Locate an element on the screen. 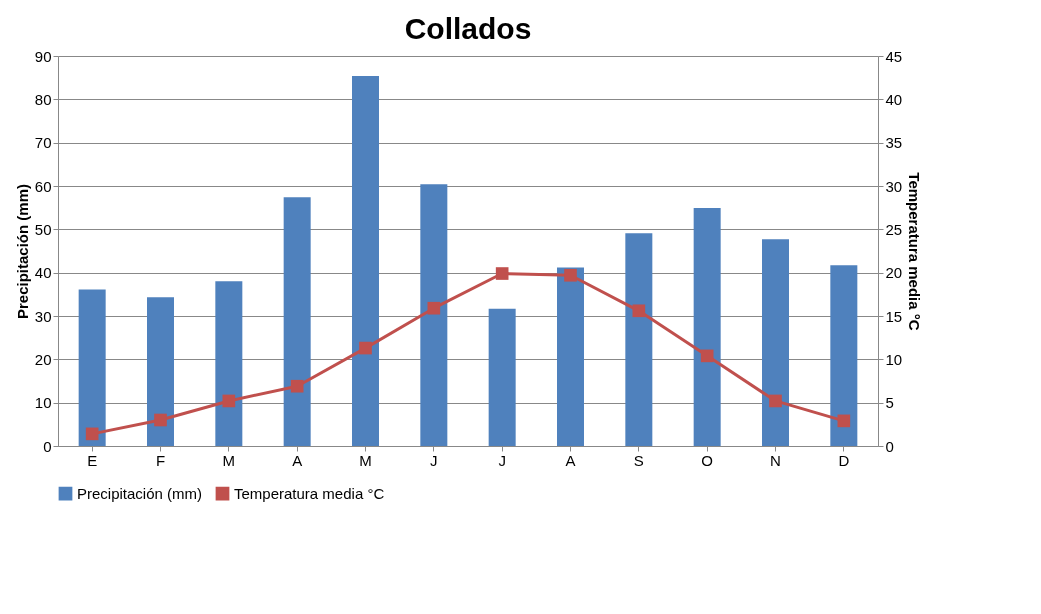 The image size is (1041, 614). y-tick-label: 30 is located at coordinates (43, 316).